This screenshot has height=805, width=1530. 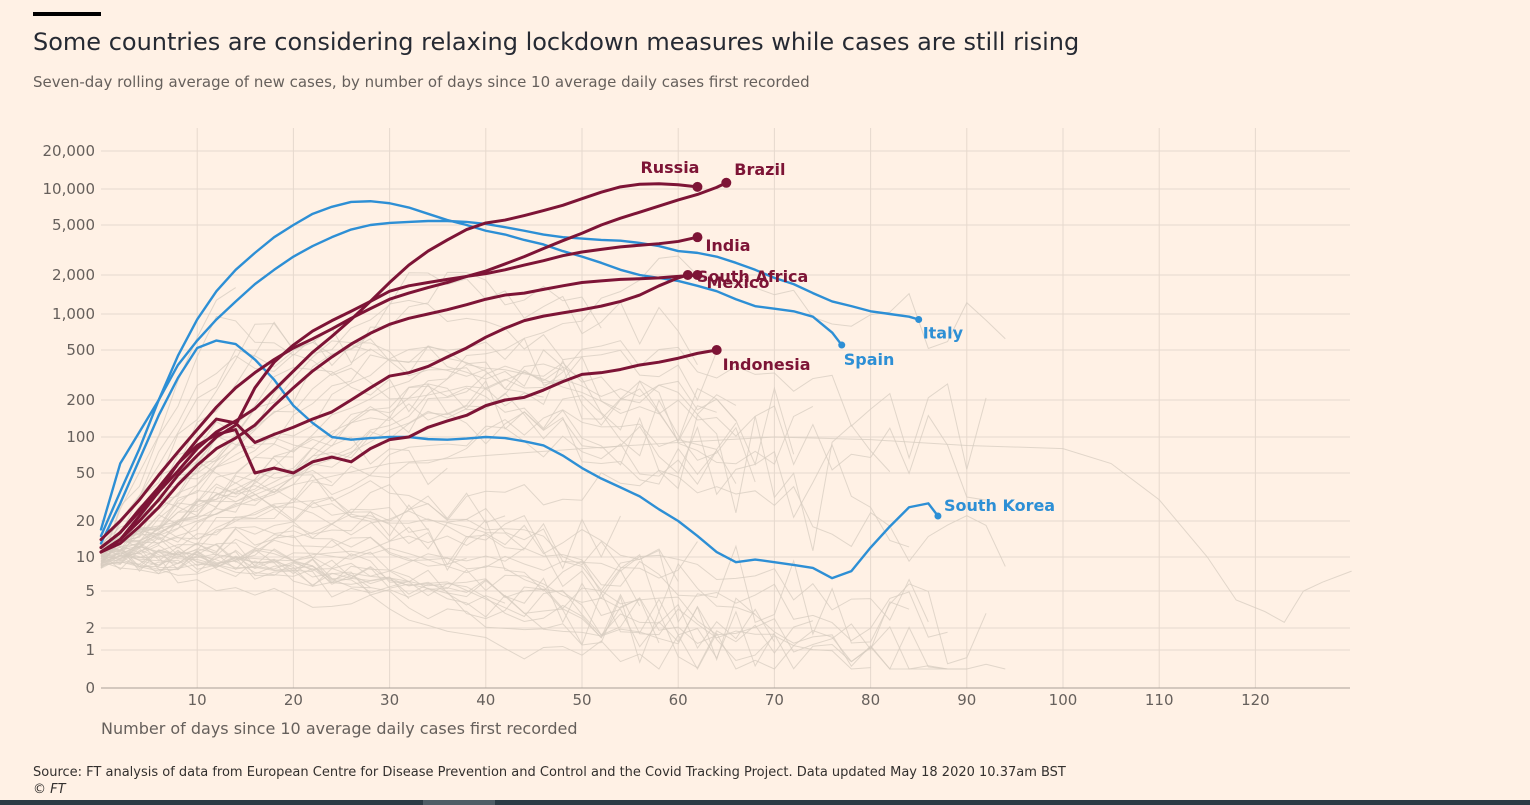 What do you see at coordinates (999, 505) in the screenshot?
I see `series-label-south-korea: South Korea` at bounding box center [999, 505].